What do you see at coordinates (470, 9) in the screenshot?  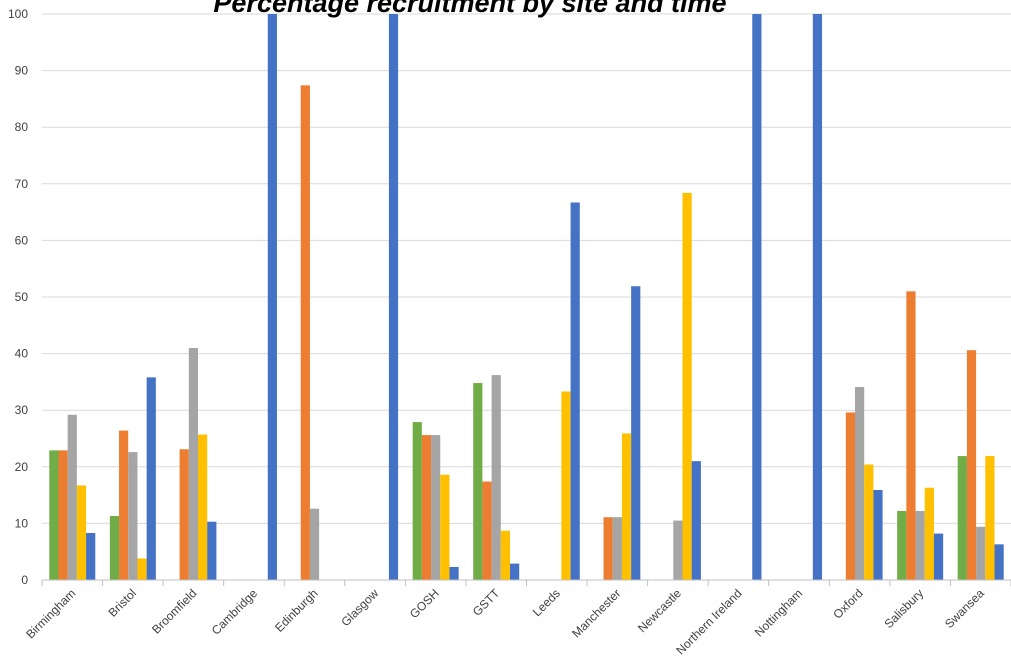 I see `chart-title: Percentage recruitment by site and time` at bounding box center [470, 9].